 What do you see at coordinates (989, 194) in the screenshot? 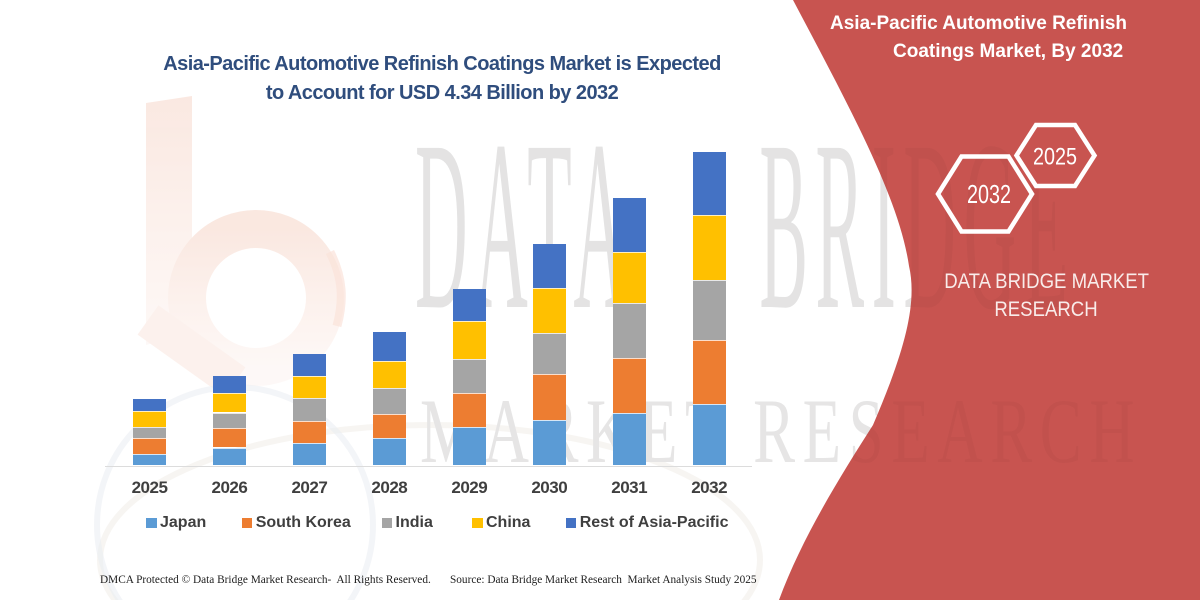
I see `svg-text: 2032` at bounding box center [989, 194].